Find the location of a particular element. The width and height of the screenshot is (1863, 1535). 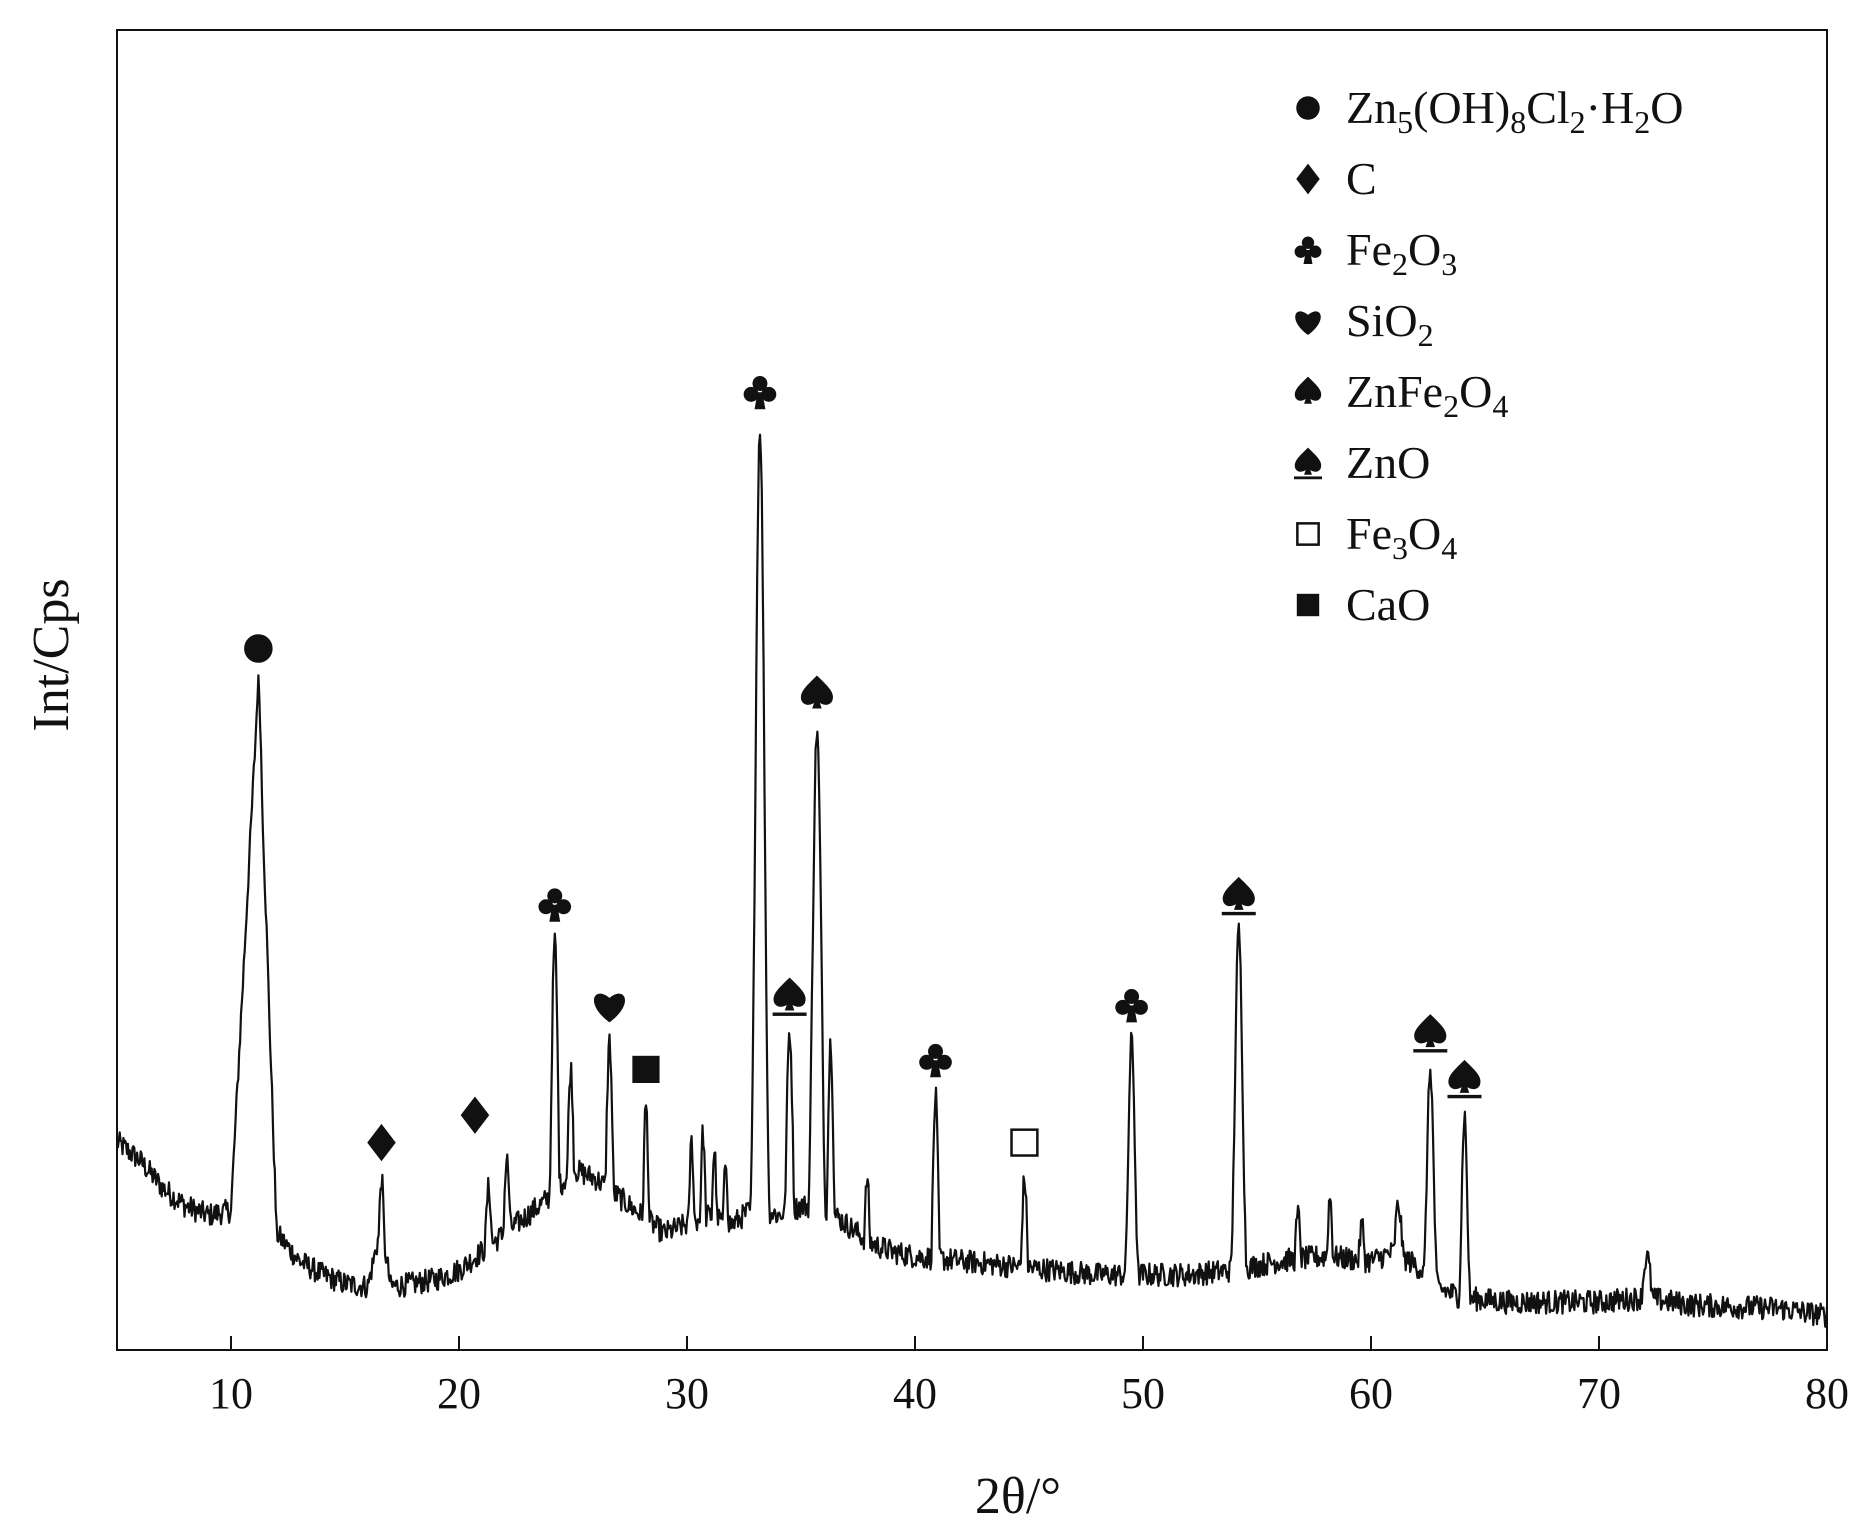

legend-label: C is located at coordinates (1361, 178).